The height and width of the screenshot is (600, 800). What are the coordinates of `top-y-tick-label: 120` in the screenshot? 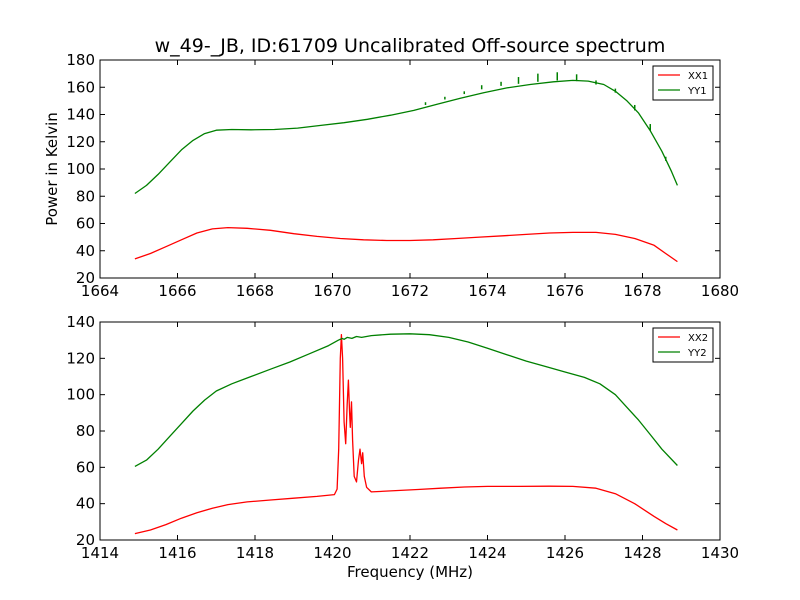 It's located at (80, 142).